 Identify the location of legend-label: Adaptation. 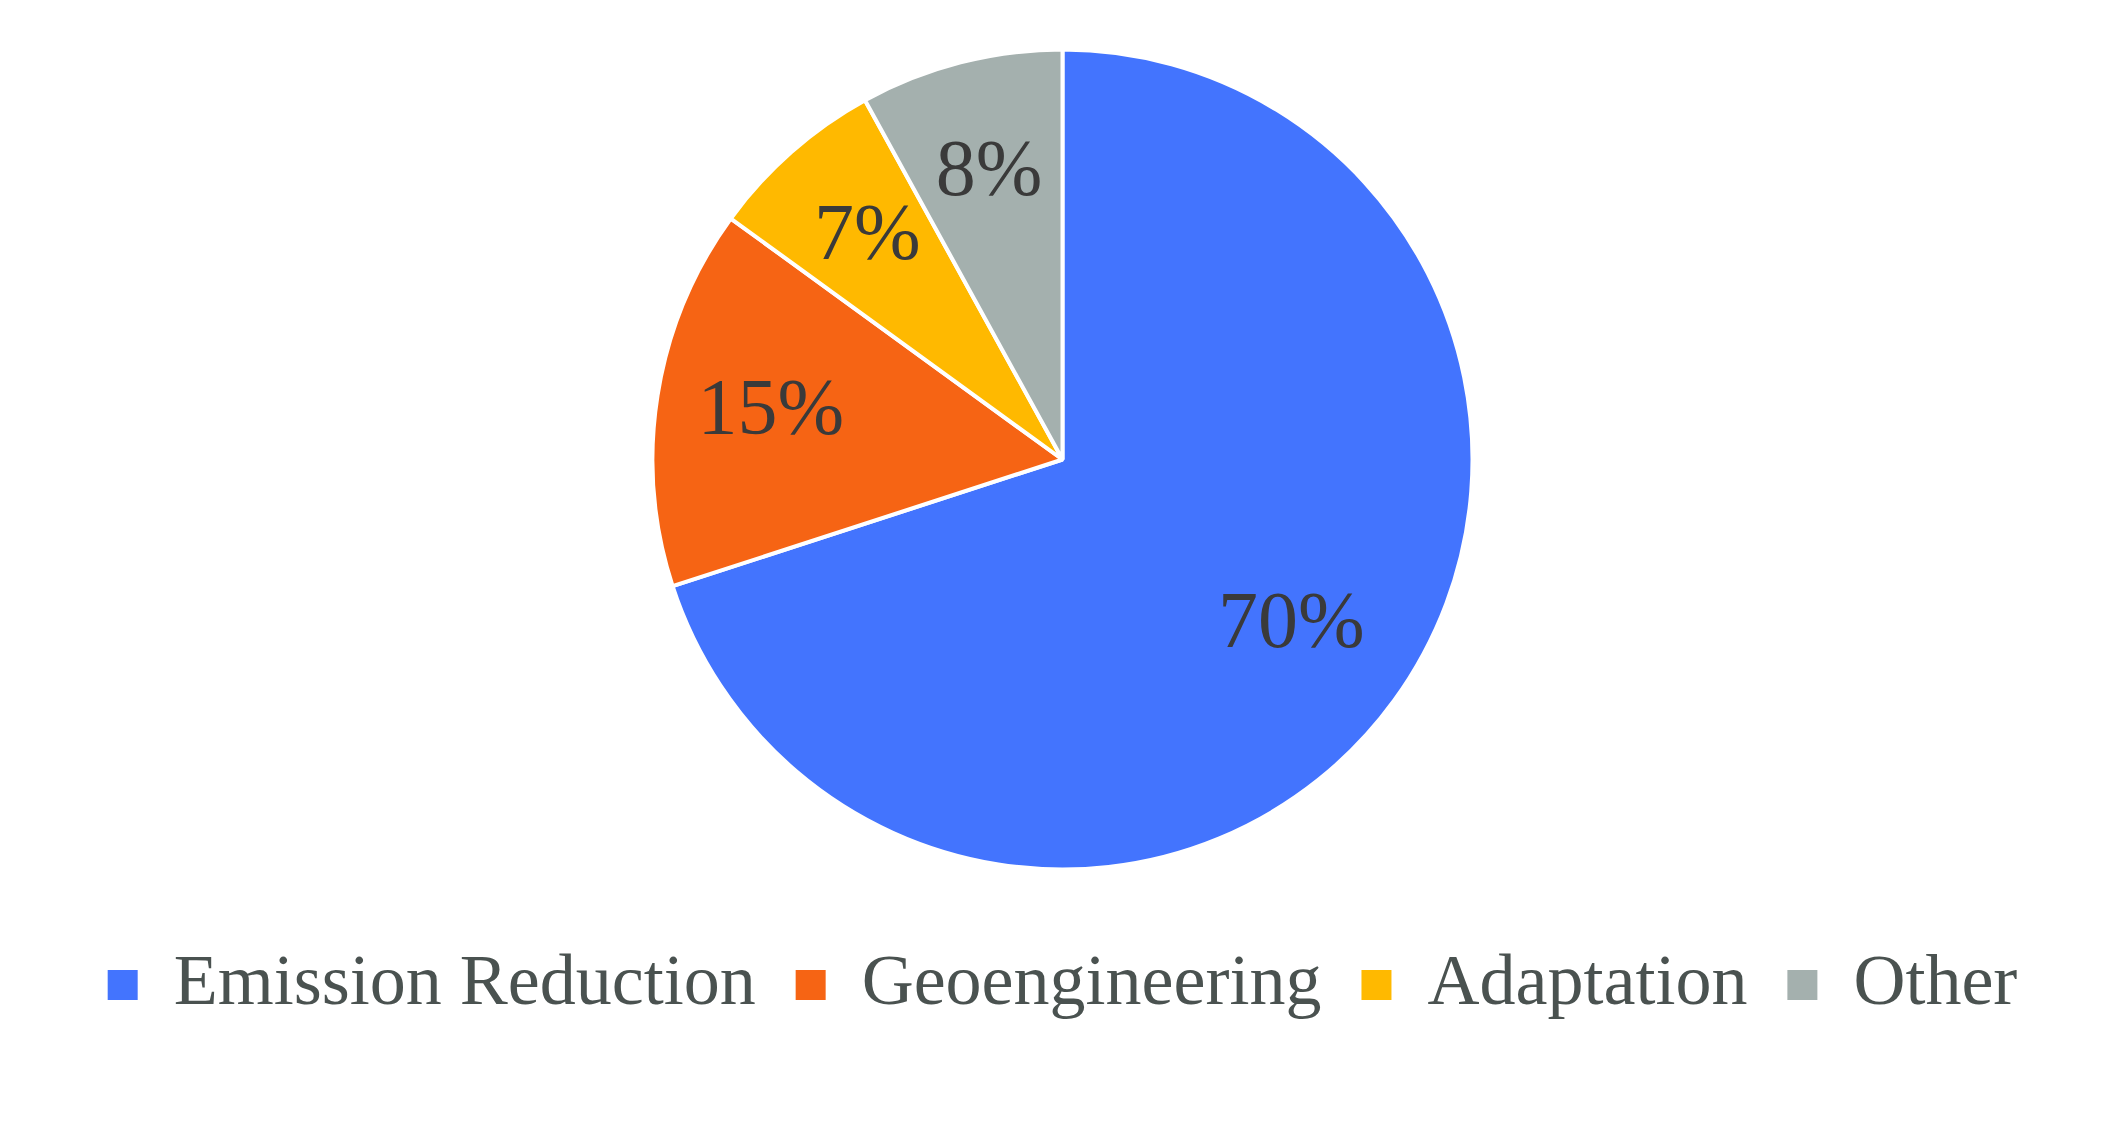
(1587, 979).